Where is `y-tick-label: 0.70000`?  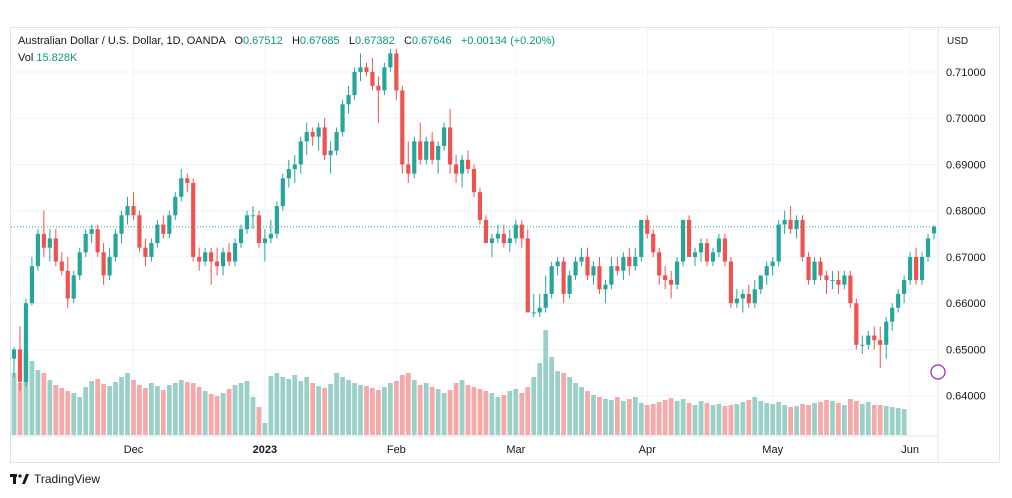 y-tick-label: 0.70000 is located at coordinates (966, 119).